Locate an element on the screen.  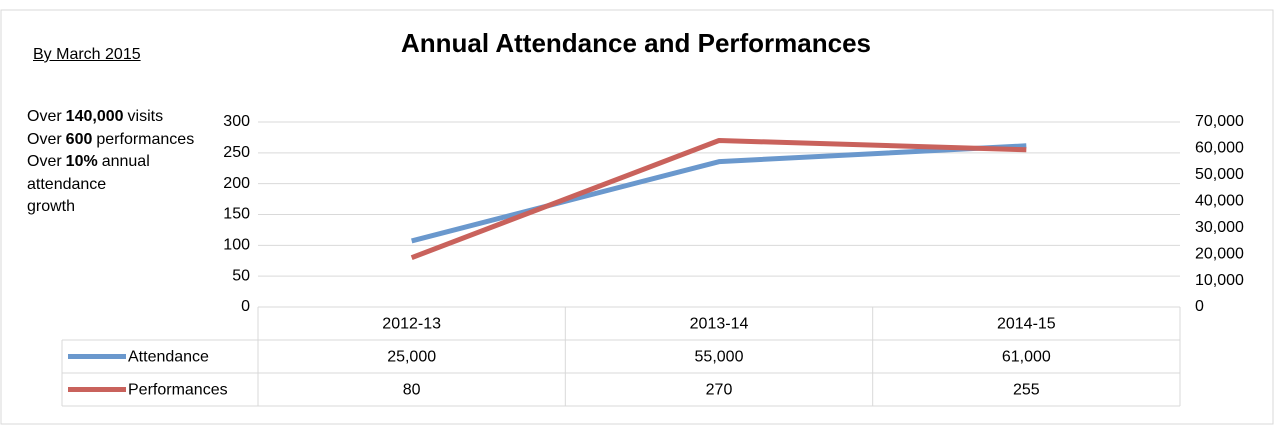
table-value: 55,000 is located at coordinates (719, 357).